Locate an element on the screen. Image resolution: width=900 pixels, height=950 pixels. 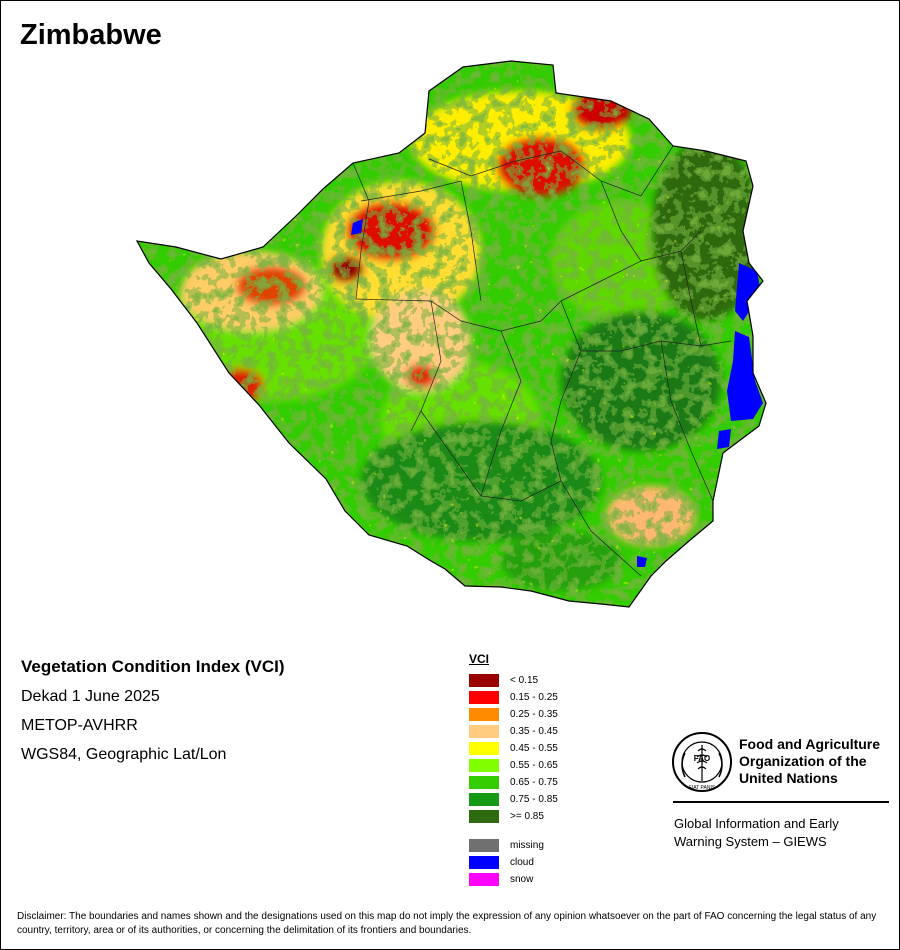
legend-class-row: 0.25 - 0.35 is located at coordinates (513, 714).